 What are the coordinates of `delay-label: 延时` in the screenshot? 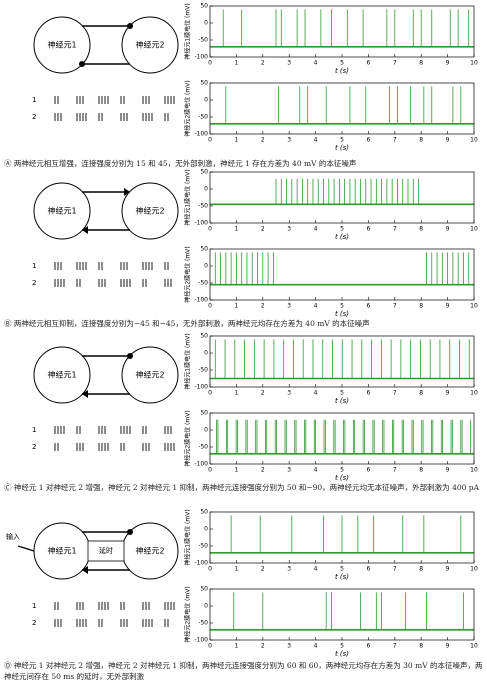 It's located at (106, 550).